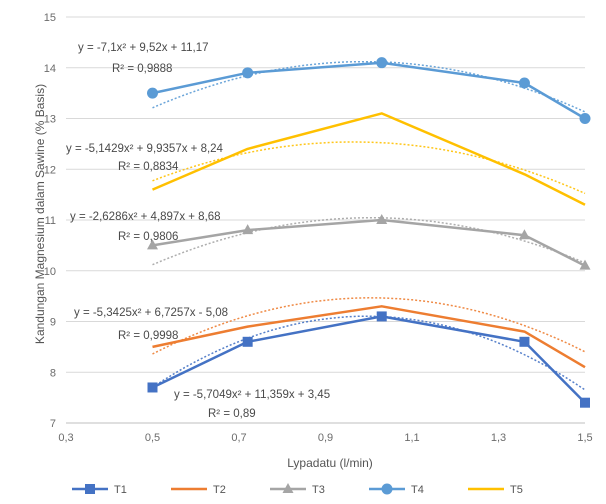 The height and width of the screenshot is (504, 606). What do you see at coordinates (145, 149) in the screenshot?
I see `equation-t5: y = -5,1429x² + 9,9357x + 8,24` at bounding box center [145, 149].